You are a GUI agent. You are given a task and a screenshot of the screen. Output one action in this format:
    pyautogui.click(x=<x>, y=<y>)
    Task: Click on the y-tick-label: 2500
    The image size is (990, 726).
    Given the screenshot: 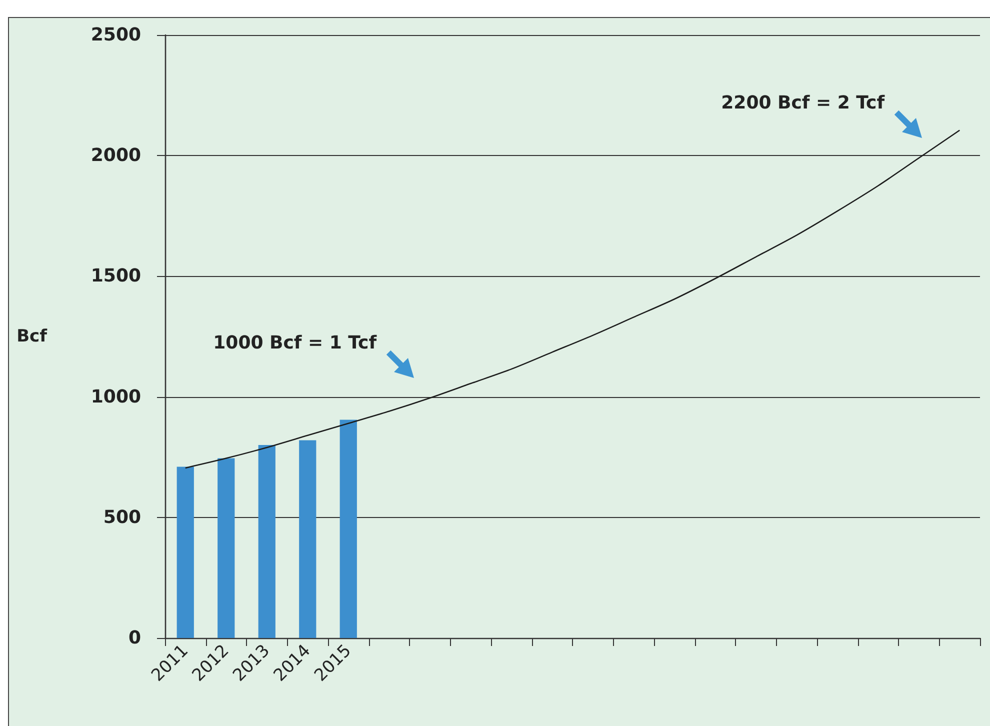 What is the action you would take?
    pyautogui.click(x=115, y=35)
    